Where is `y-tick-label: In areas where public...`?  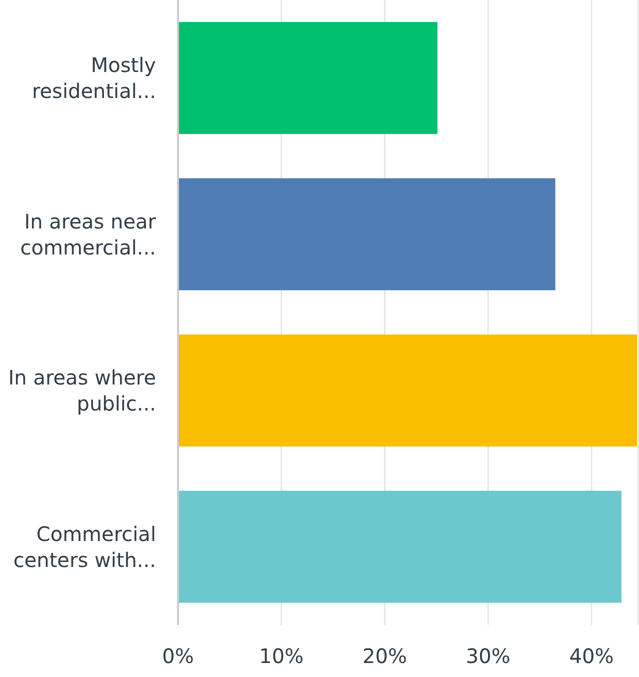
y-tick-label: In areas where public... is located at coordinates (82, 391).